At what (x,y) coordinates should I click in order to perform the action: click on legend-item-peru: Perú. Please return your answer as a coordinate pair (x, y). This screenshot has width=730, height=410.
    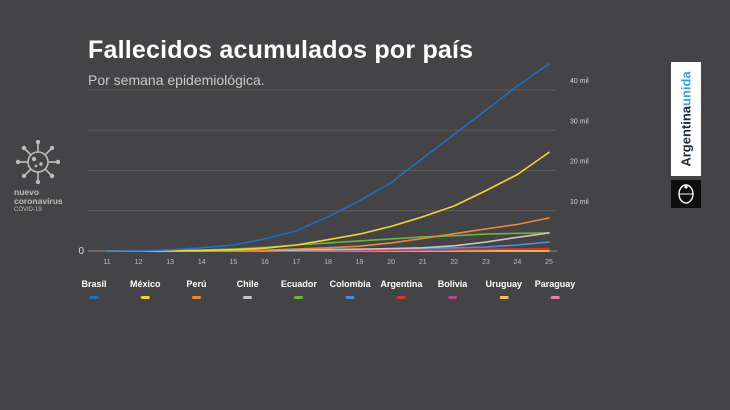
    Looking at the image, I should click on (196, 289).